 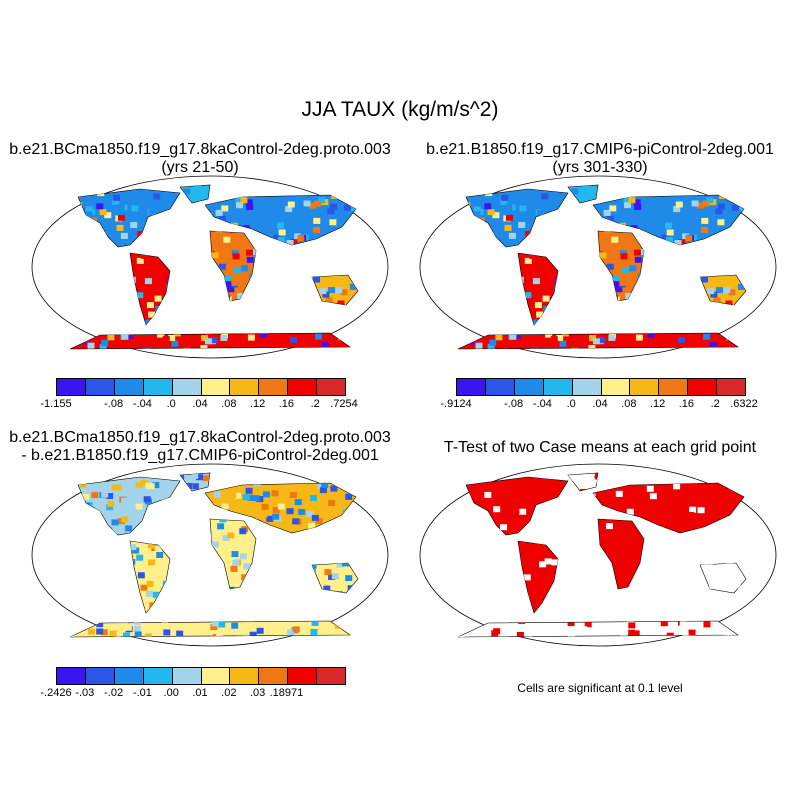 I want to click on colorbar-tick-label: -.08, so click(x=514, y=404).